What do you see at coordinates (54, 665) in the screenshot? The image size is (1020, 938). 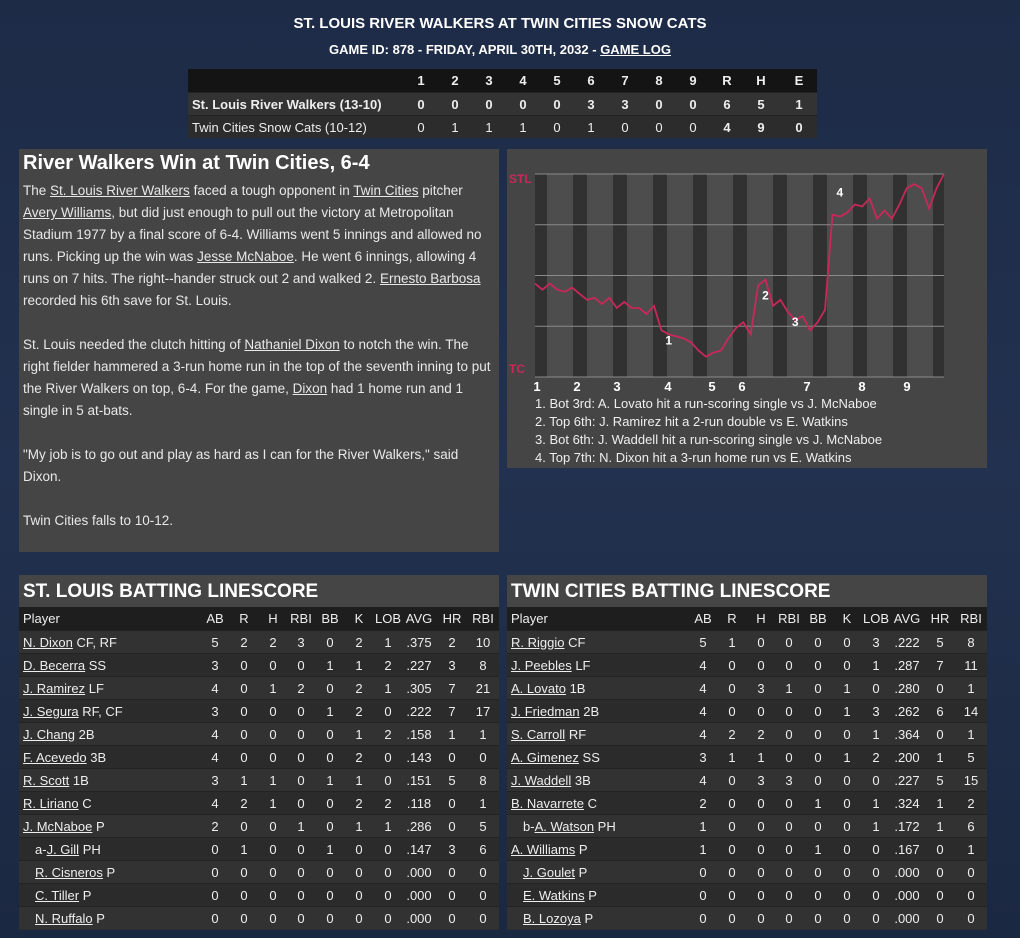 I see `player-link: D. Becerra` at bounding box center [54, 665].